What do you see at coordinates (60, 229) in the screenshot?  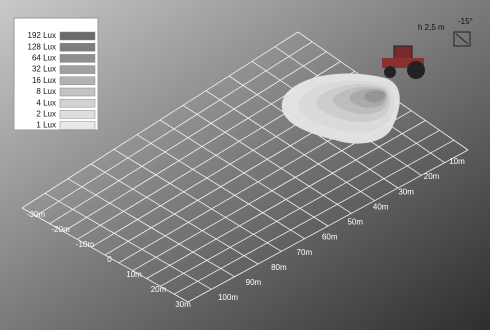 I see `lateral-label: -20m` at bounding box center [60, 229].